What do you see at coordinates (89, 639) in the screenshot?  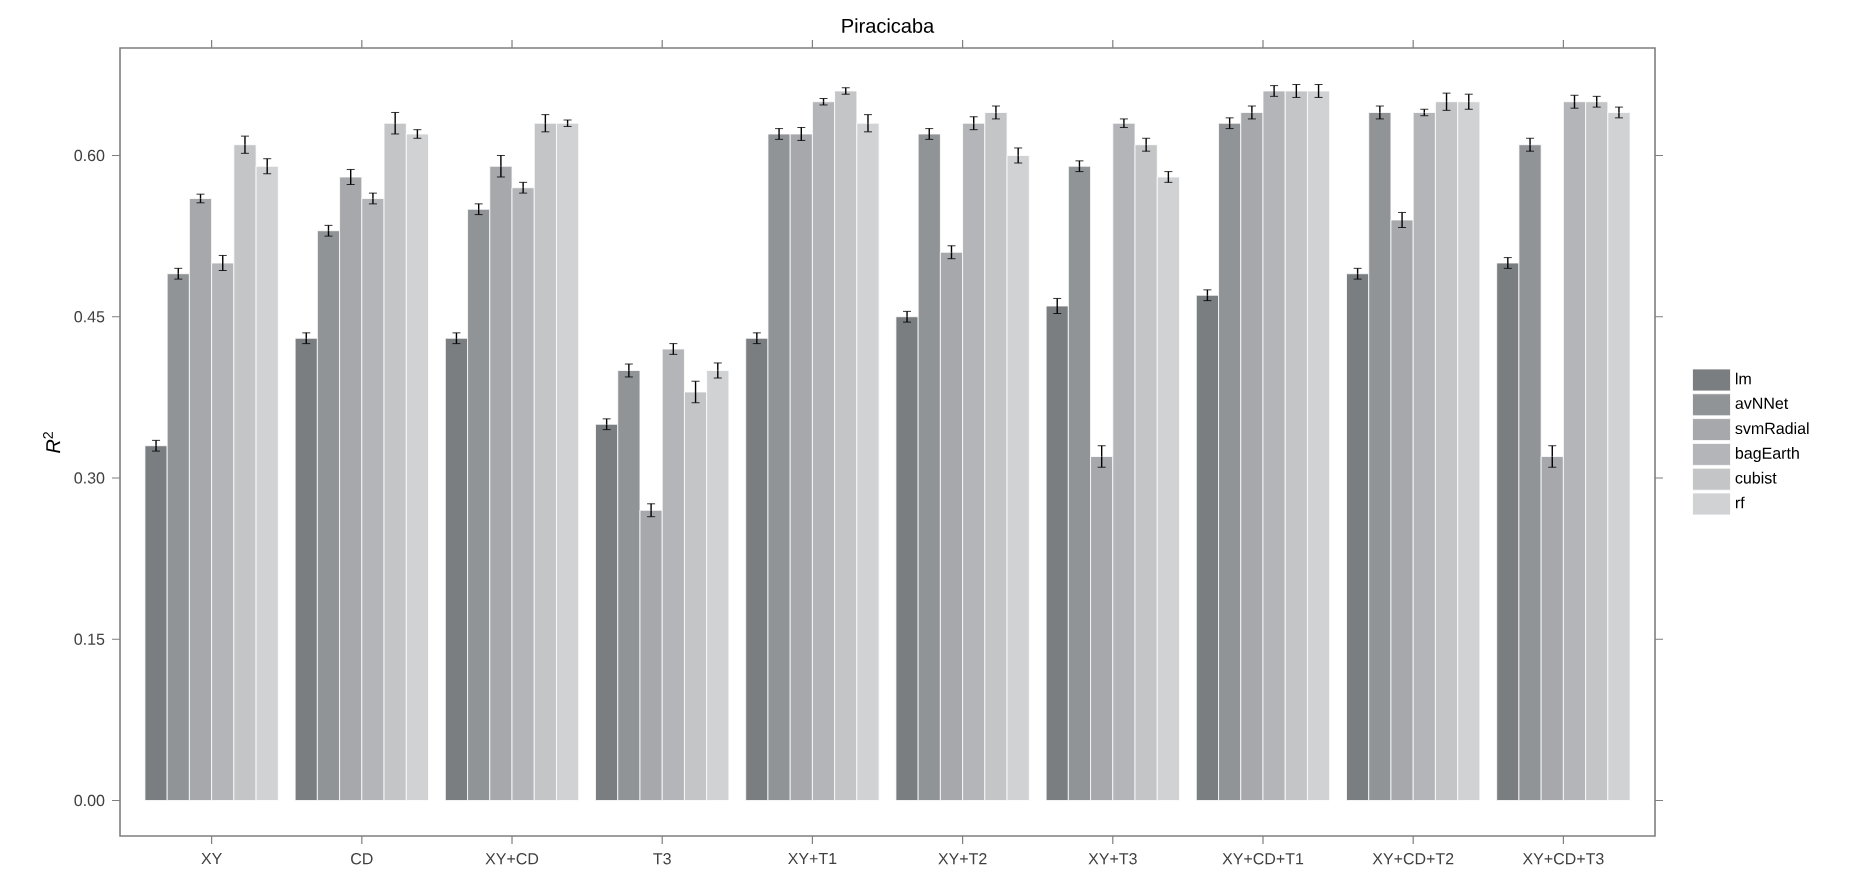 I see `y-tick-label: 0.15` at bounding box center [89, 639].